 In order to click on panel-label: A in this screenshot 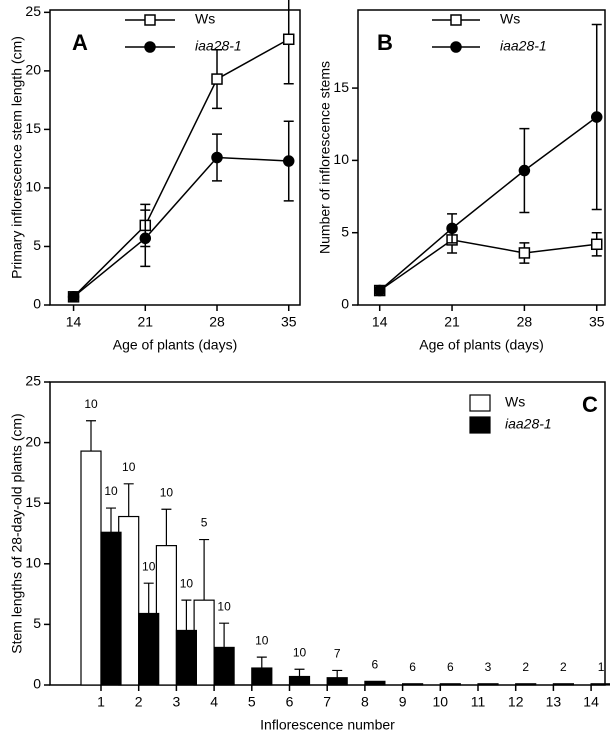, I will do `click(80, 42)`.